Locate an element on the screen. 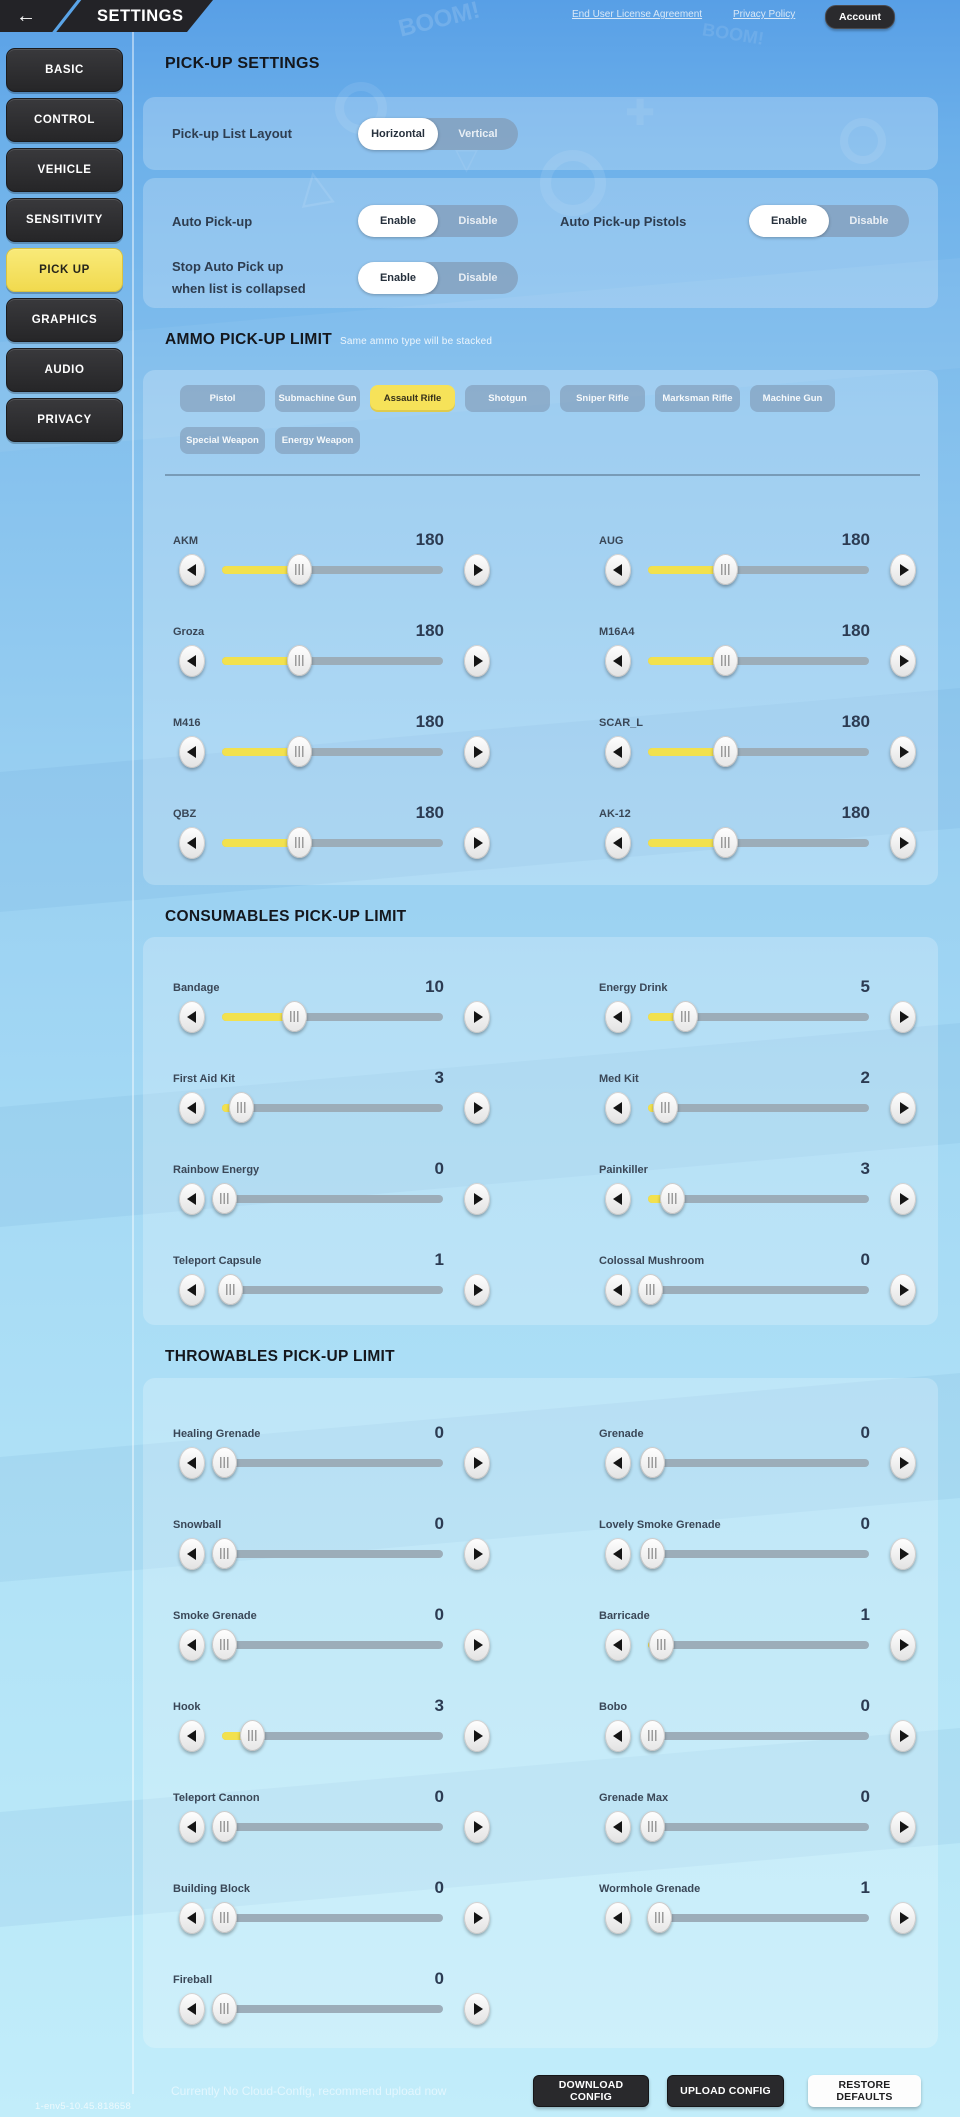 Image resolution: width=960 pixels, height=2117 pixels. tab-sniper-rifle: Sniper Rifle is located at coordinates (602, 398).